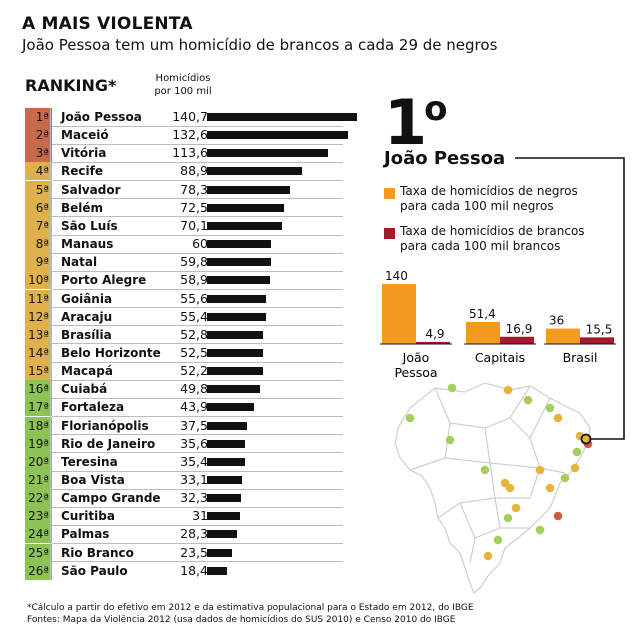 This screenshot has height=641, width=635. I want to click on city-name: Teresina, so click(89, 461).